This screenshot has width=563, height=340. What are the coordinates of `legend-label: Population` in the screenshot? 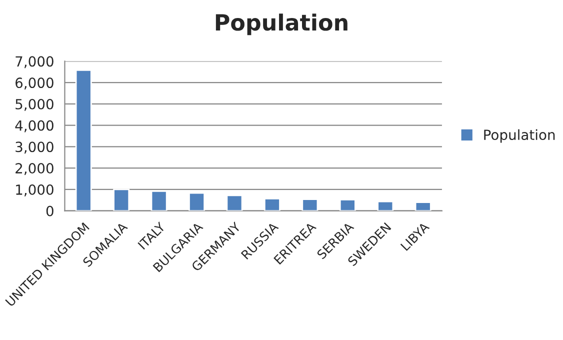 It's located at (519, 136).